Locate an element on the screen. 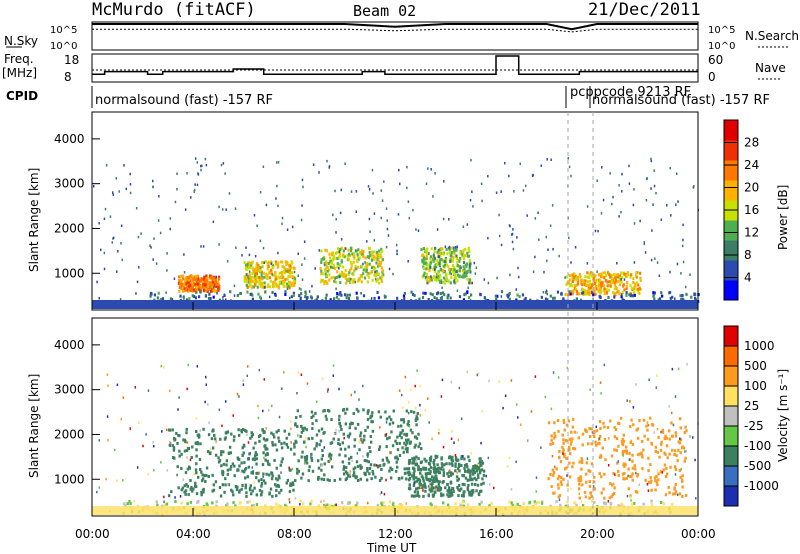 This screenshot has height=554, width=800. y-tick-label: 1000 is located at coordinates (69, 273).